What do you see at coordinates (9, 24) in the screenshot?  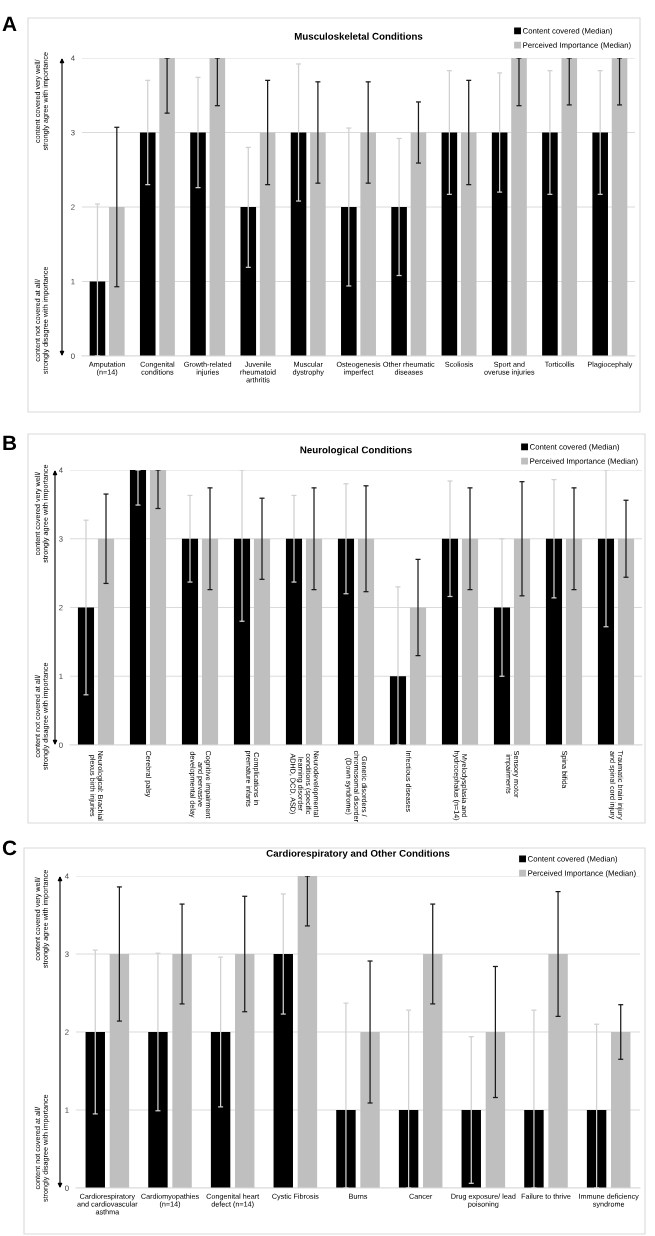 I see `text: A` at bounding box center [9, 24].